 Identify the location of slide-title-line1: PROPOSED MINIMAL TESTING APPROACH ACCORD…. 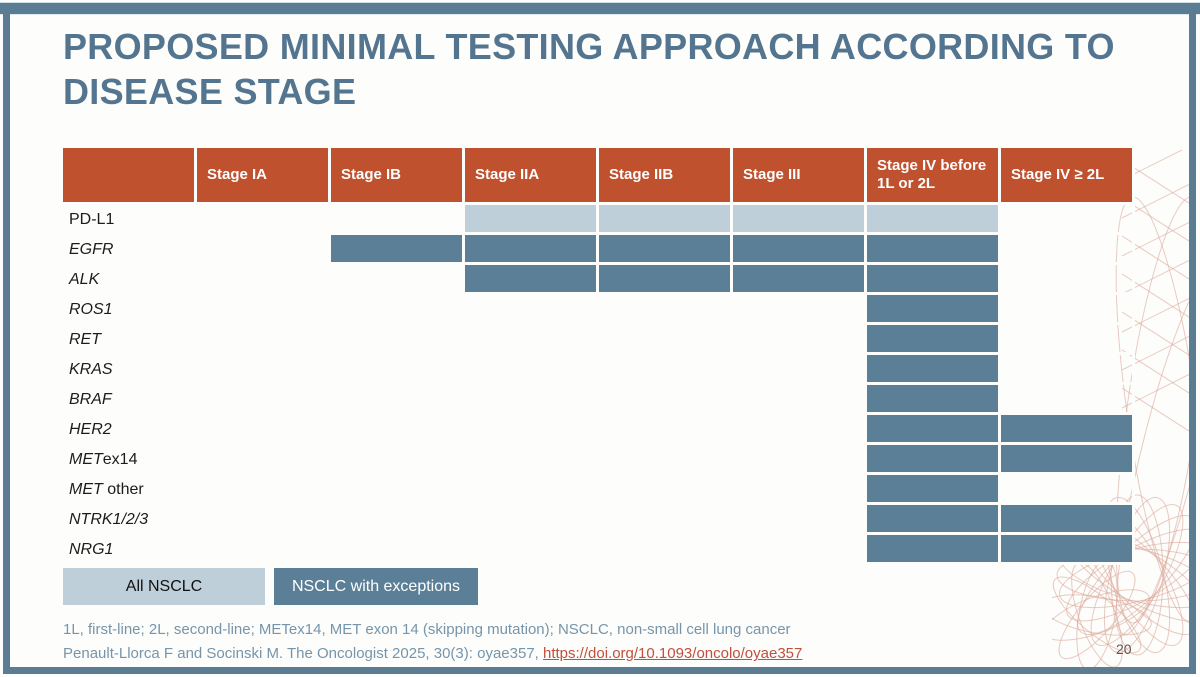
(589, 46).